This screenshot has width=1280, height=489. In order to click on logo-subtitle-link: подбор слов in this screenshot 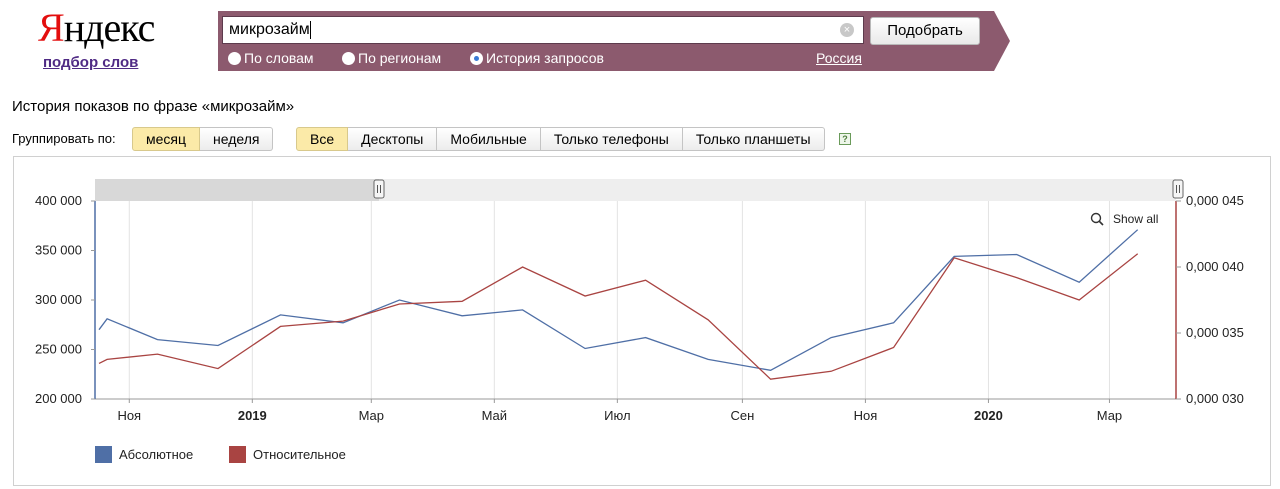, I will do `click(91, 62)`.